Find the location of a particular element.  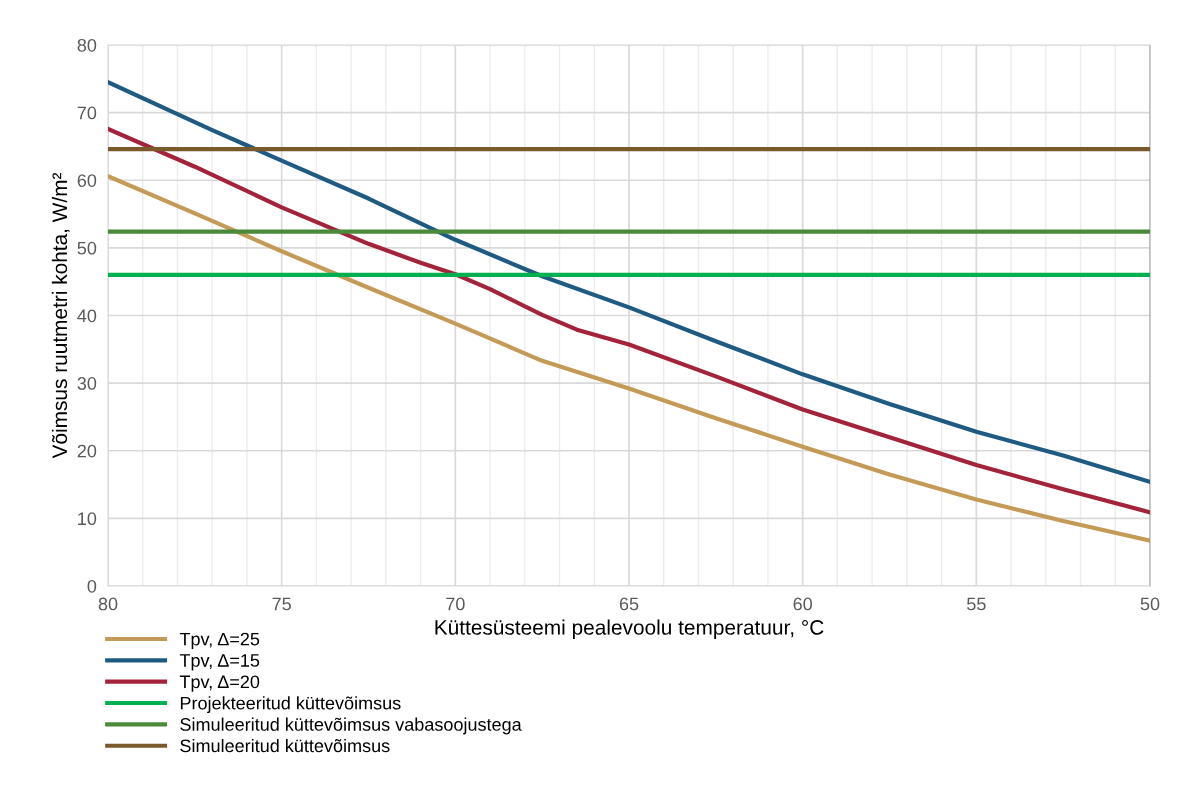

legend-label: Tpv, Δ=15 is located at coordinates (219, 662).